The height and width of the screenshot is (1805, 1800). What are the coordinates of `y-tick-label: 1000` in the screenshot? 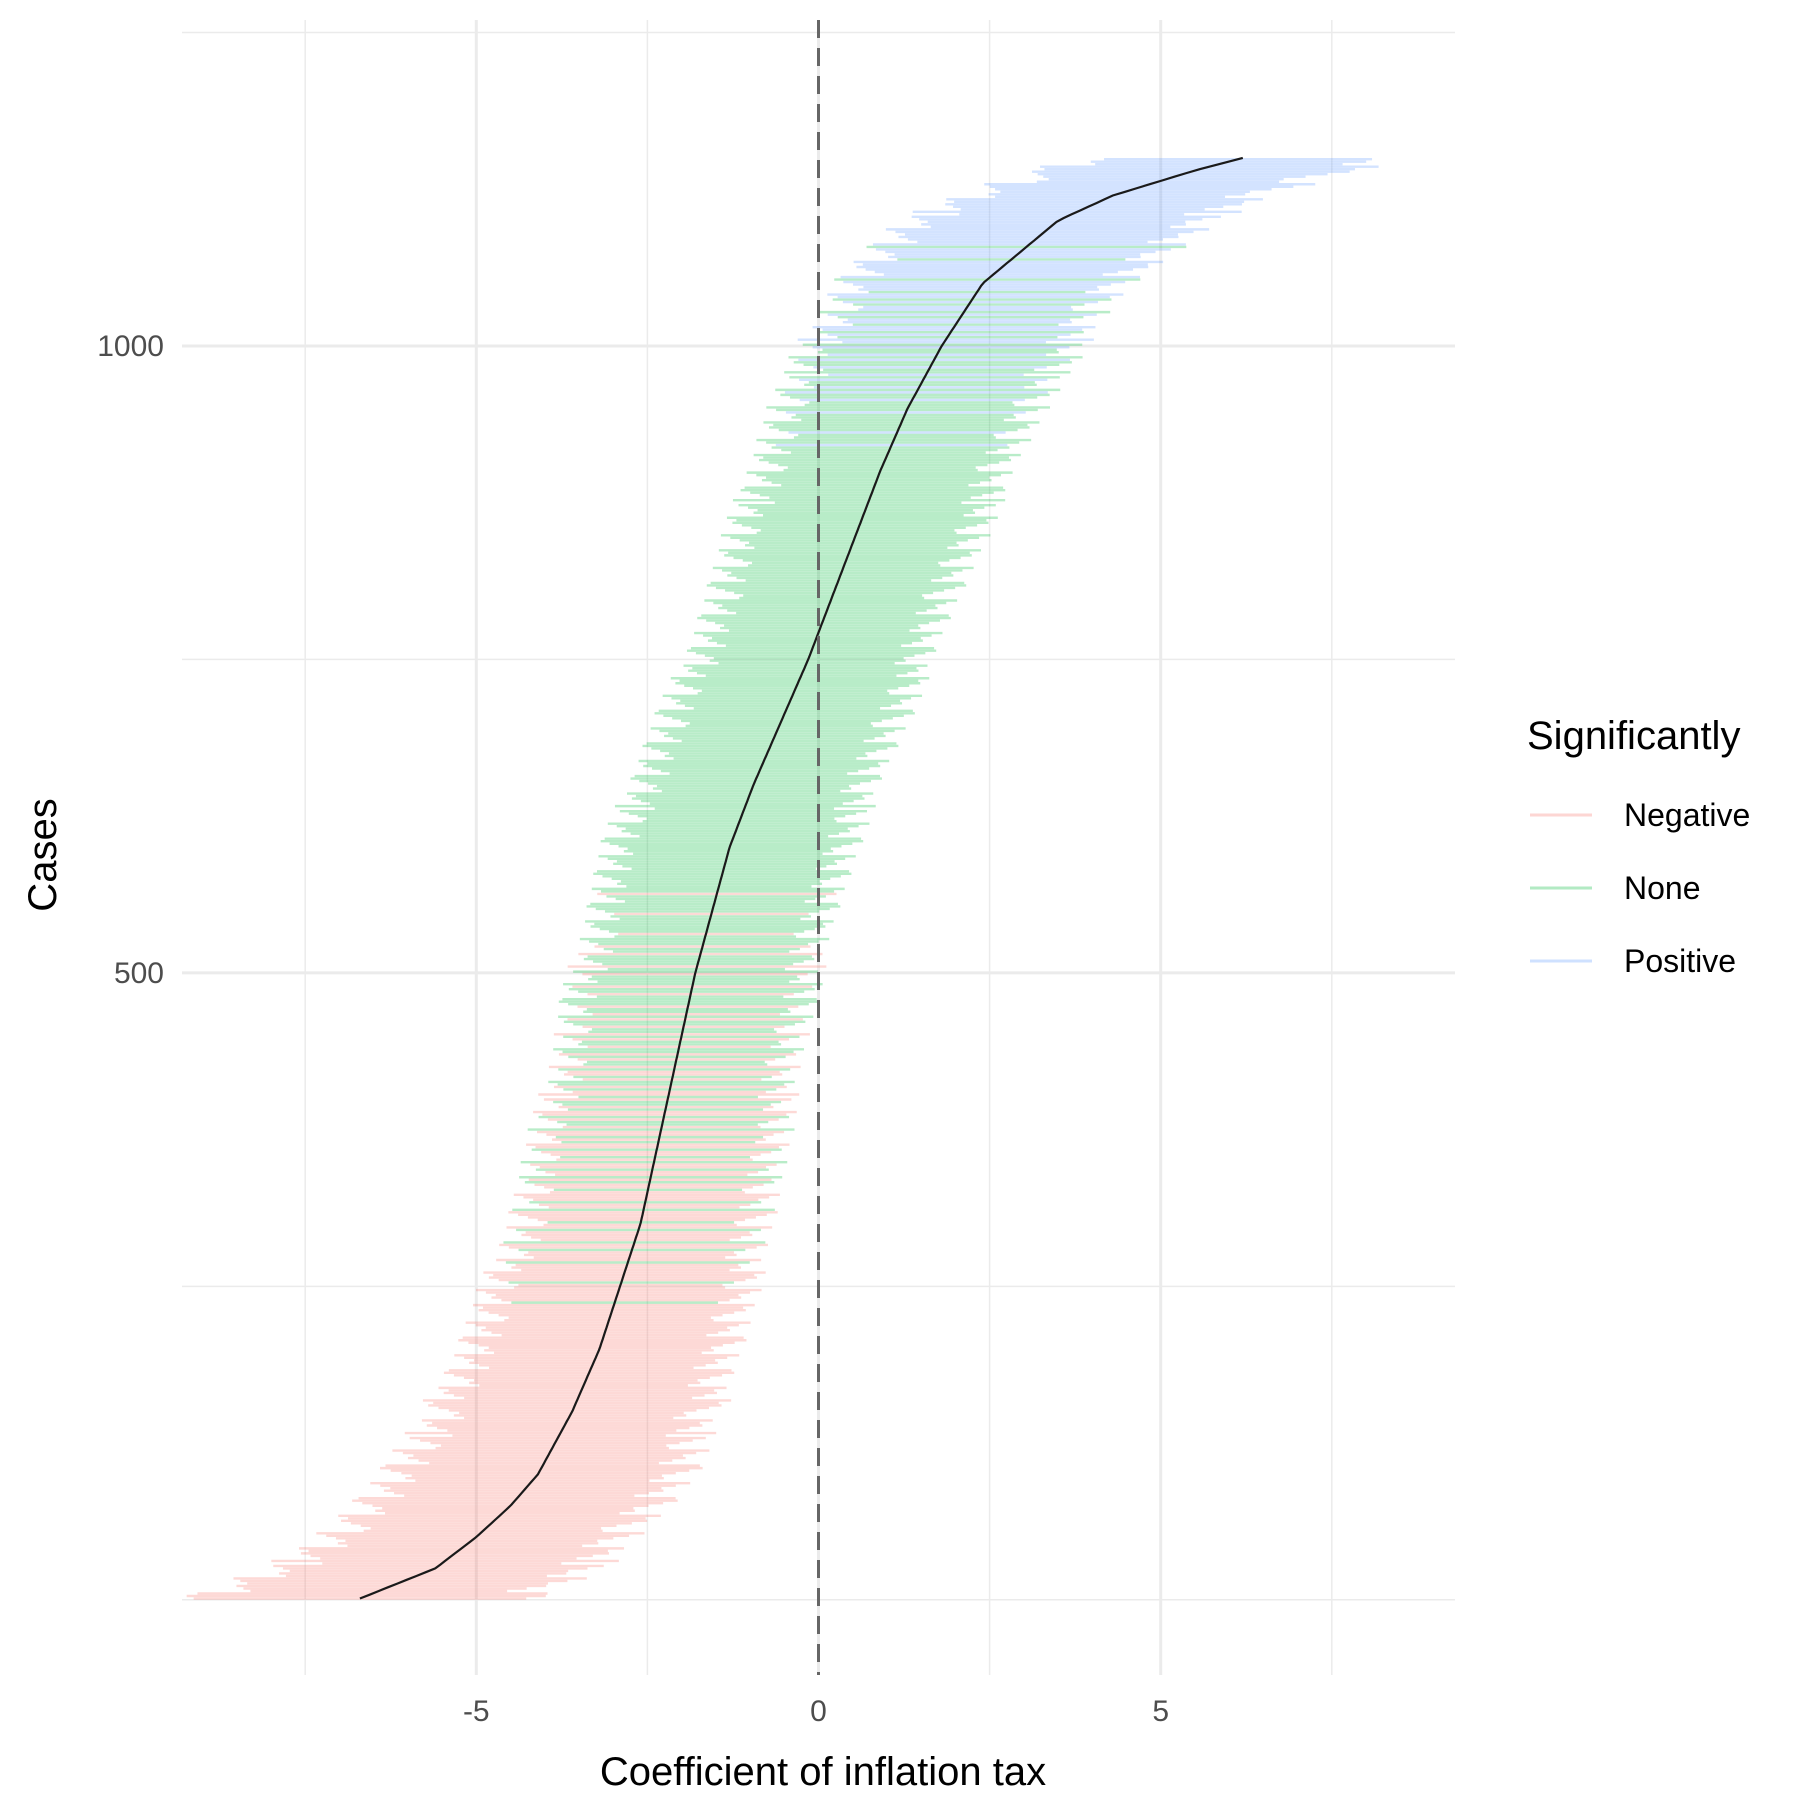 It's located at (130, 346).